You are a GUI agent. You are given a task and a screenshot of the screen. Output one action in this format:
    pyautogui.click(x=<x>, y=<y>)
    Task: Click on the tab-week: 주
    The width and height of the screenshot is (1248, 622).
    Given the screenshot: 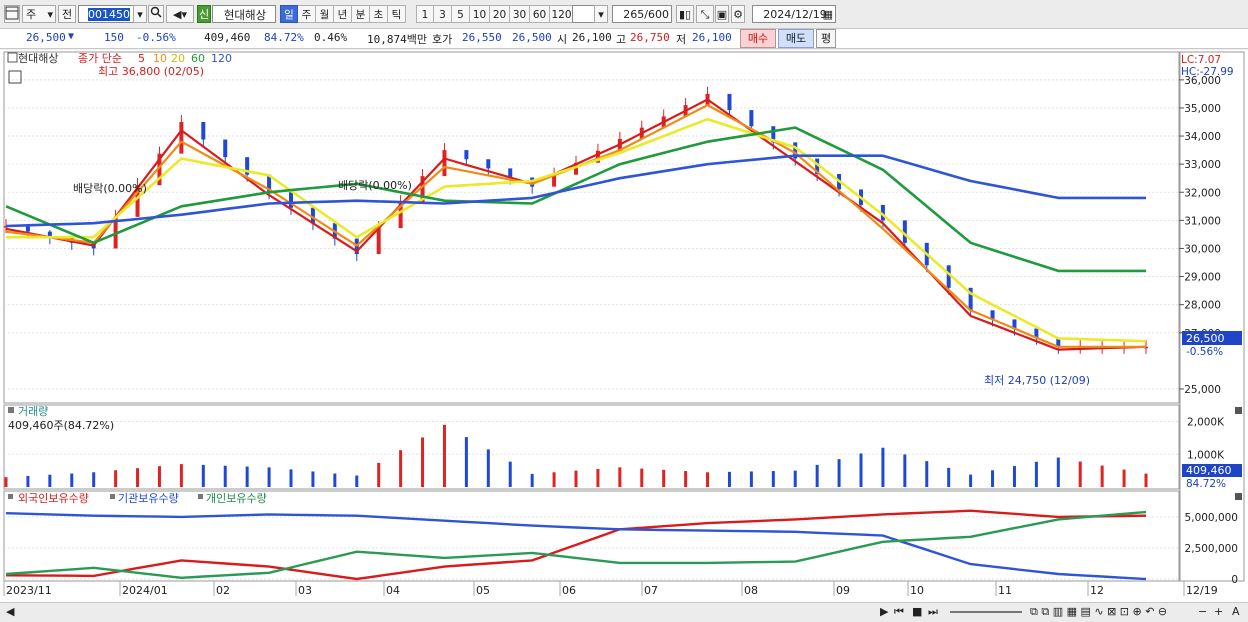 What is the action you would take?
    pyautogui.click(x=307, y=14)
    